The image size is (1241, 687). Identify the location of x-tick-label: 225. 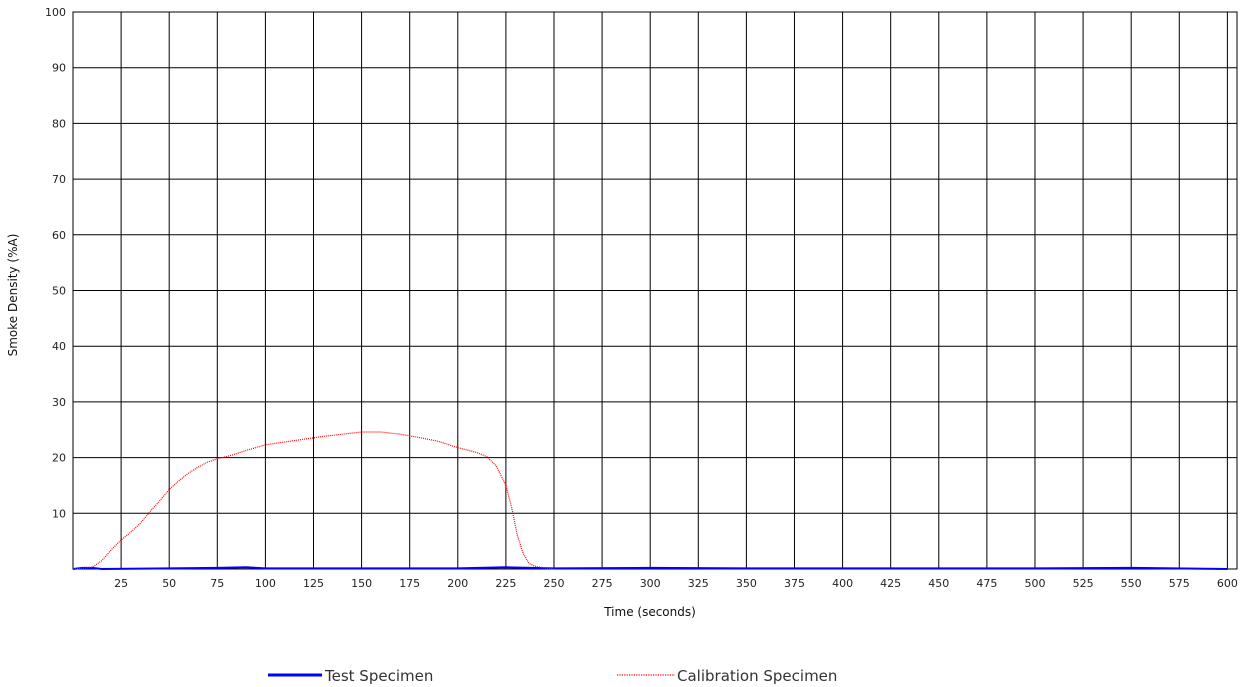
(505, 583).